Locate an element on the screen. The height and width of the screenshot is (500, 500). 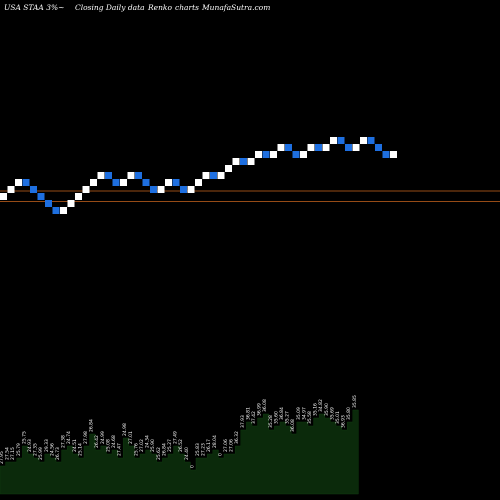
volume-label: 24.98 is located at coordinates (125, 429).